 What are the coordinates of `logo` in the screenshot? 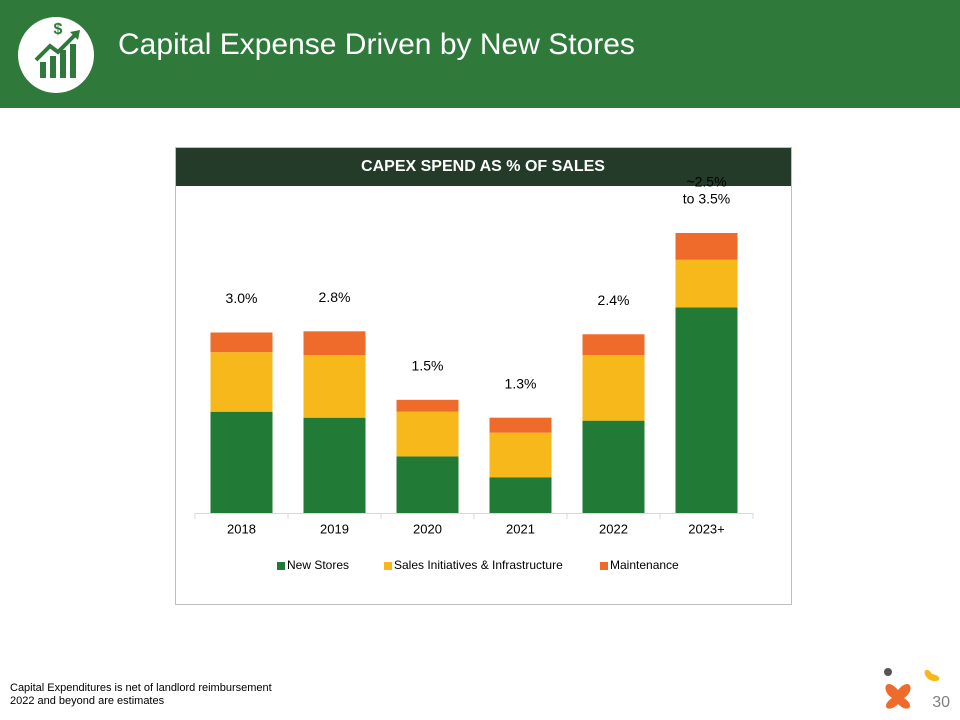 It's located at (912, 688).